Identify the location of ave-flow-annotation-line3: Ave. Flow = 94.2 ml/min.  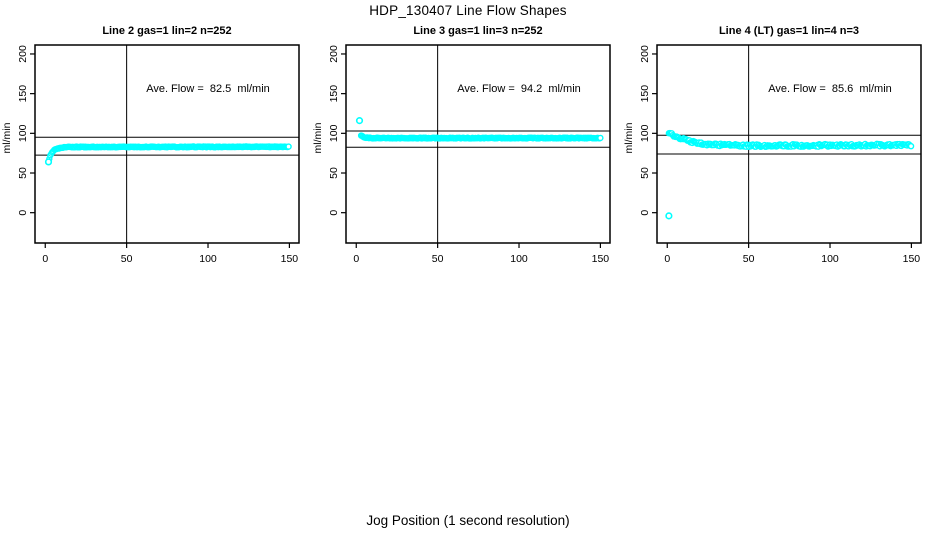
(519, 89).